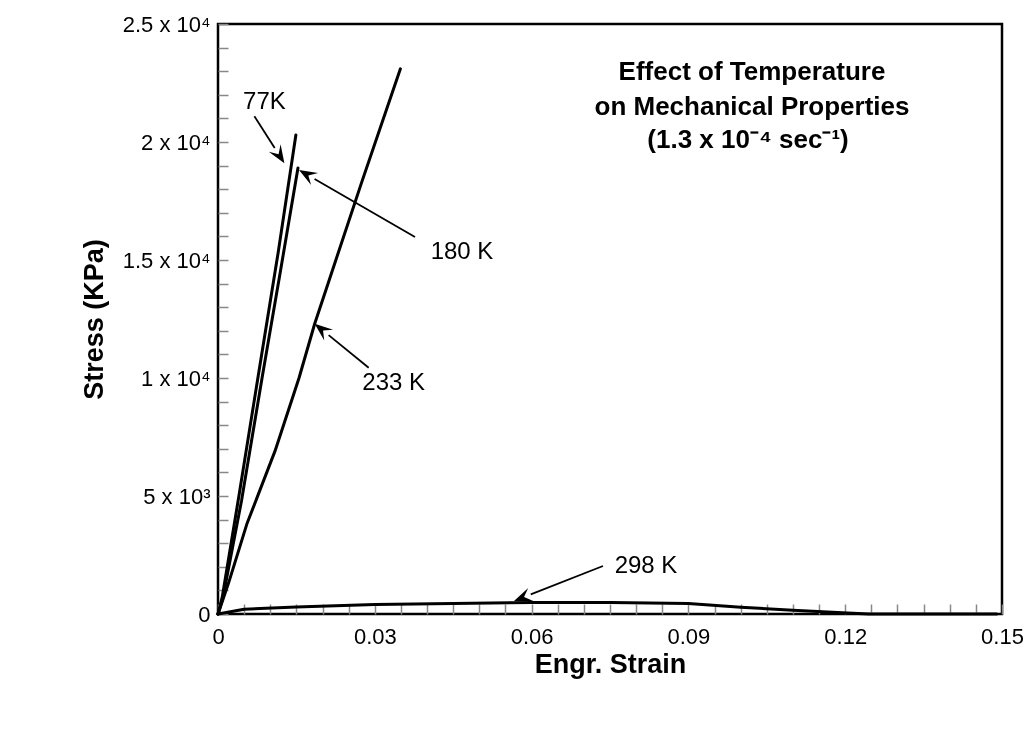 This screenshot has width=1035, height=734. What do you see at coordinates (846, 636) in the screenshot?
I see `x-tick-label: 0.12` at bounding box center [846, 636].